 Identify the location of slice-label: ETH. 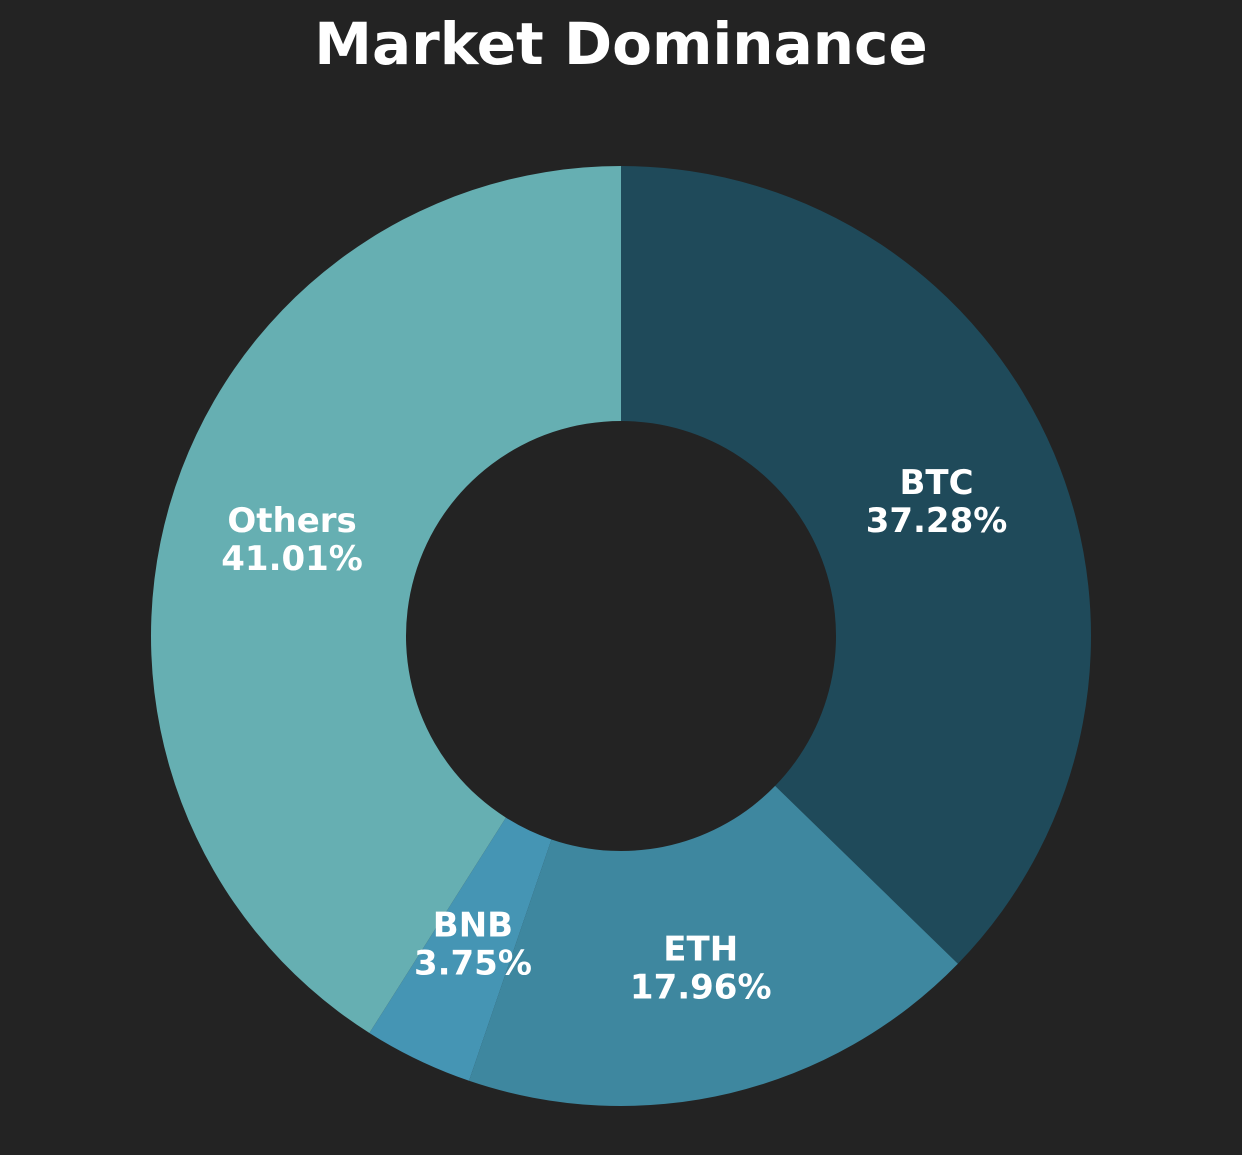
(700, 950).